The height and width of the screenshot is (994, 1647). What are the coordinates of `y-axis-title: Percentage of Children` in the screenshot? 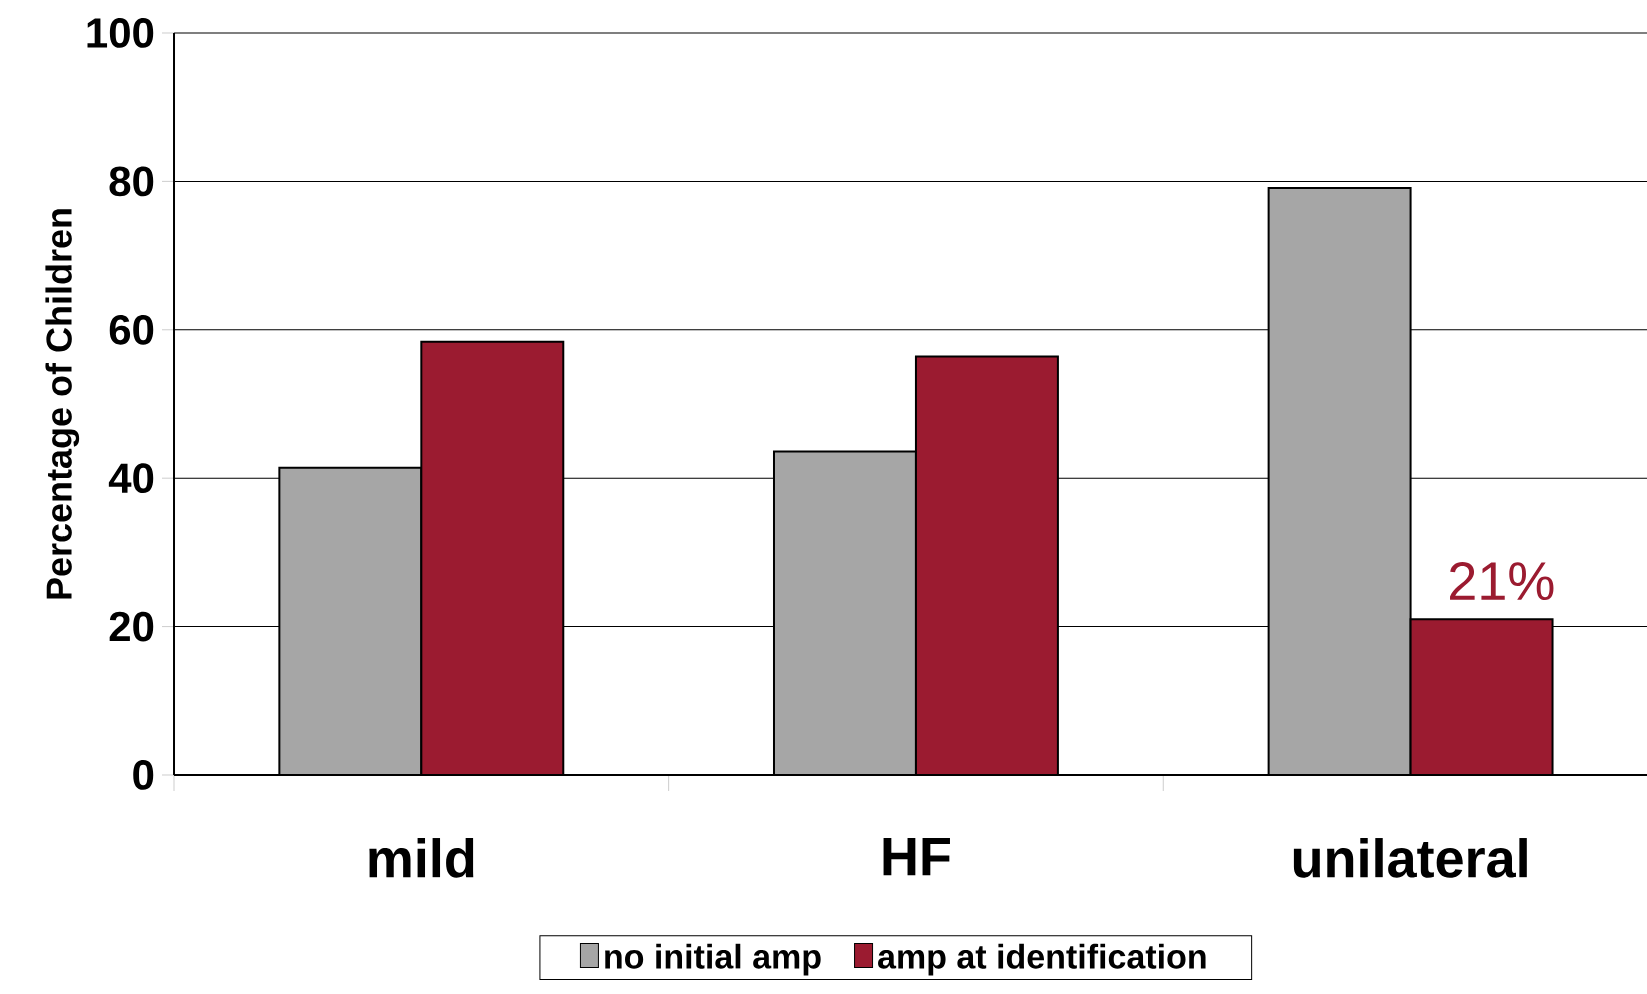 It's located at (62, 404).